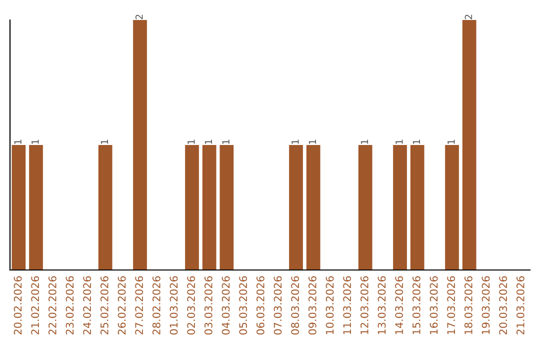  Describe the element at coordinates (330, 305) in the screenshot. I see `x-tick-label: 10.03.2026` at that location.